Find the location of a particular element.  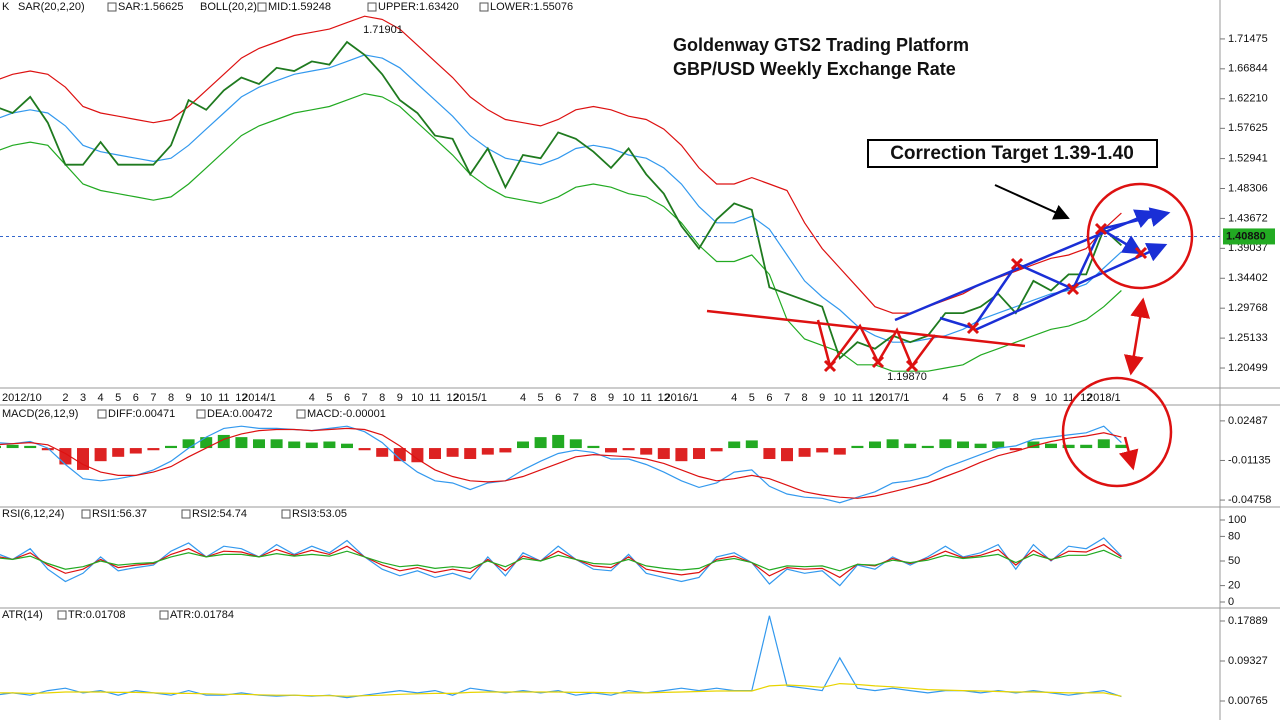

legend-label: LOWER:1.55076 is located at coordinates (531, 7).